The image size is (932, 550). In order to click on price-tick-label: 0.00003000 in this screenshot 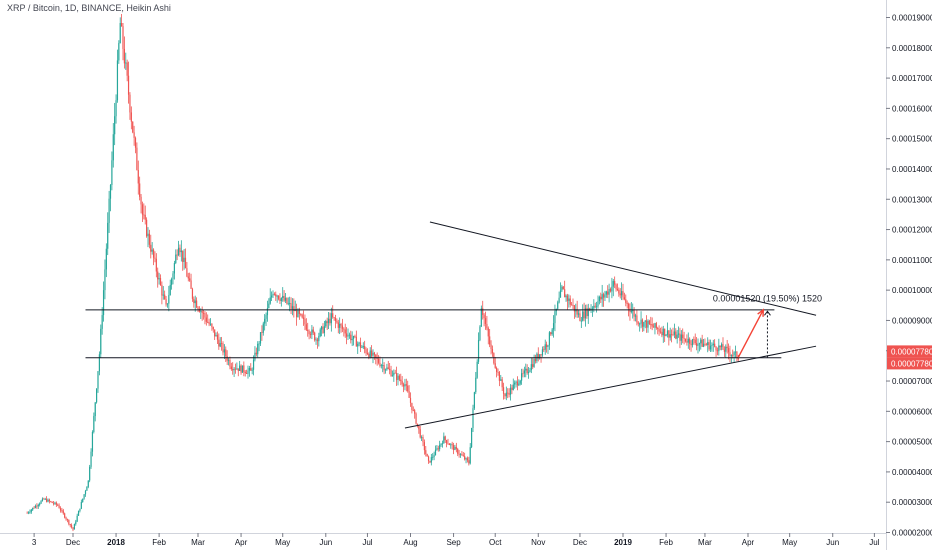, I will do `click(912, 502)`.